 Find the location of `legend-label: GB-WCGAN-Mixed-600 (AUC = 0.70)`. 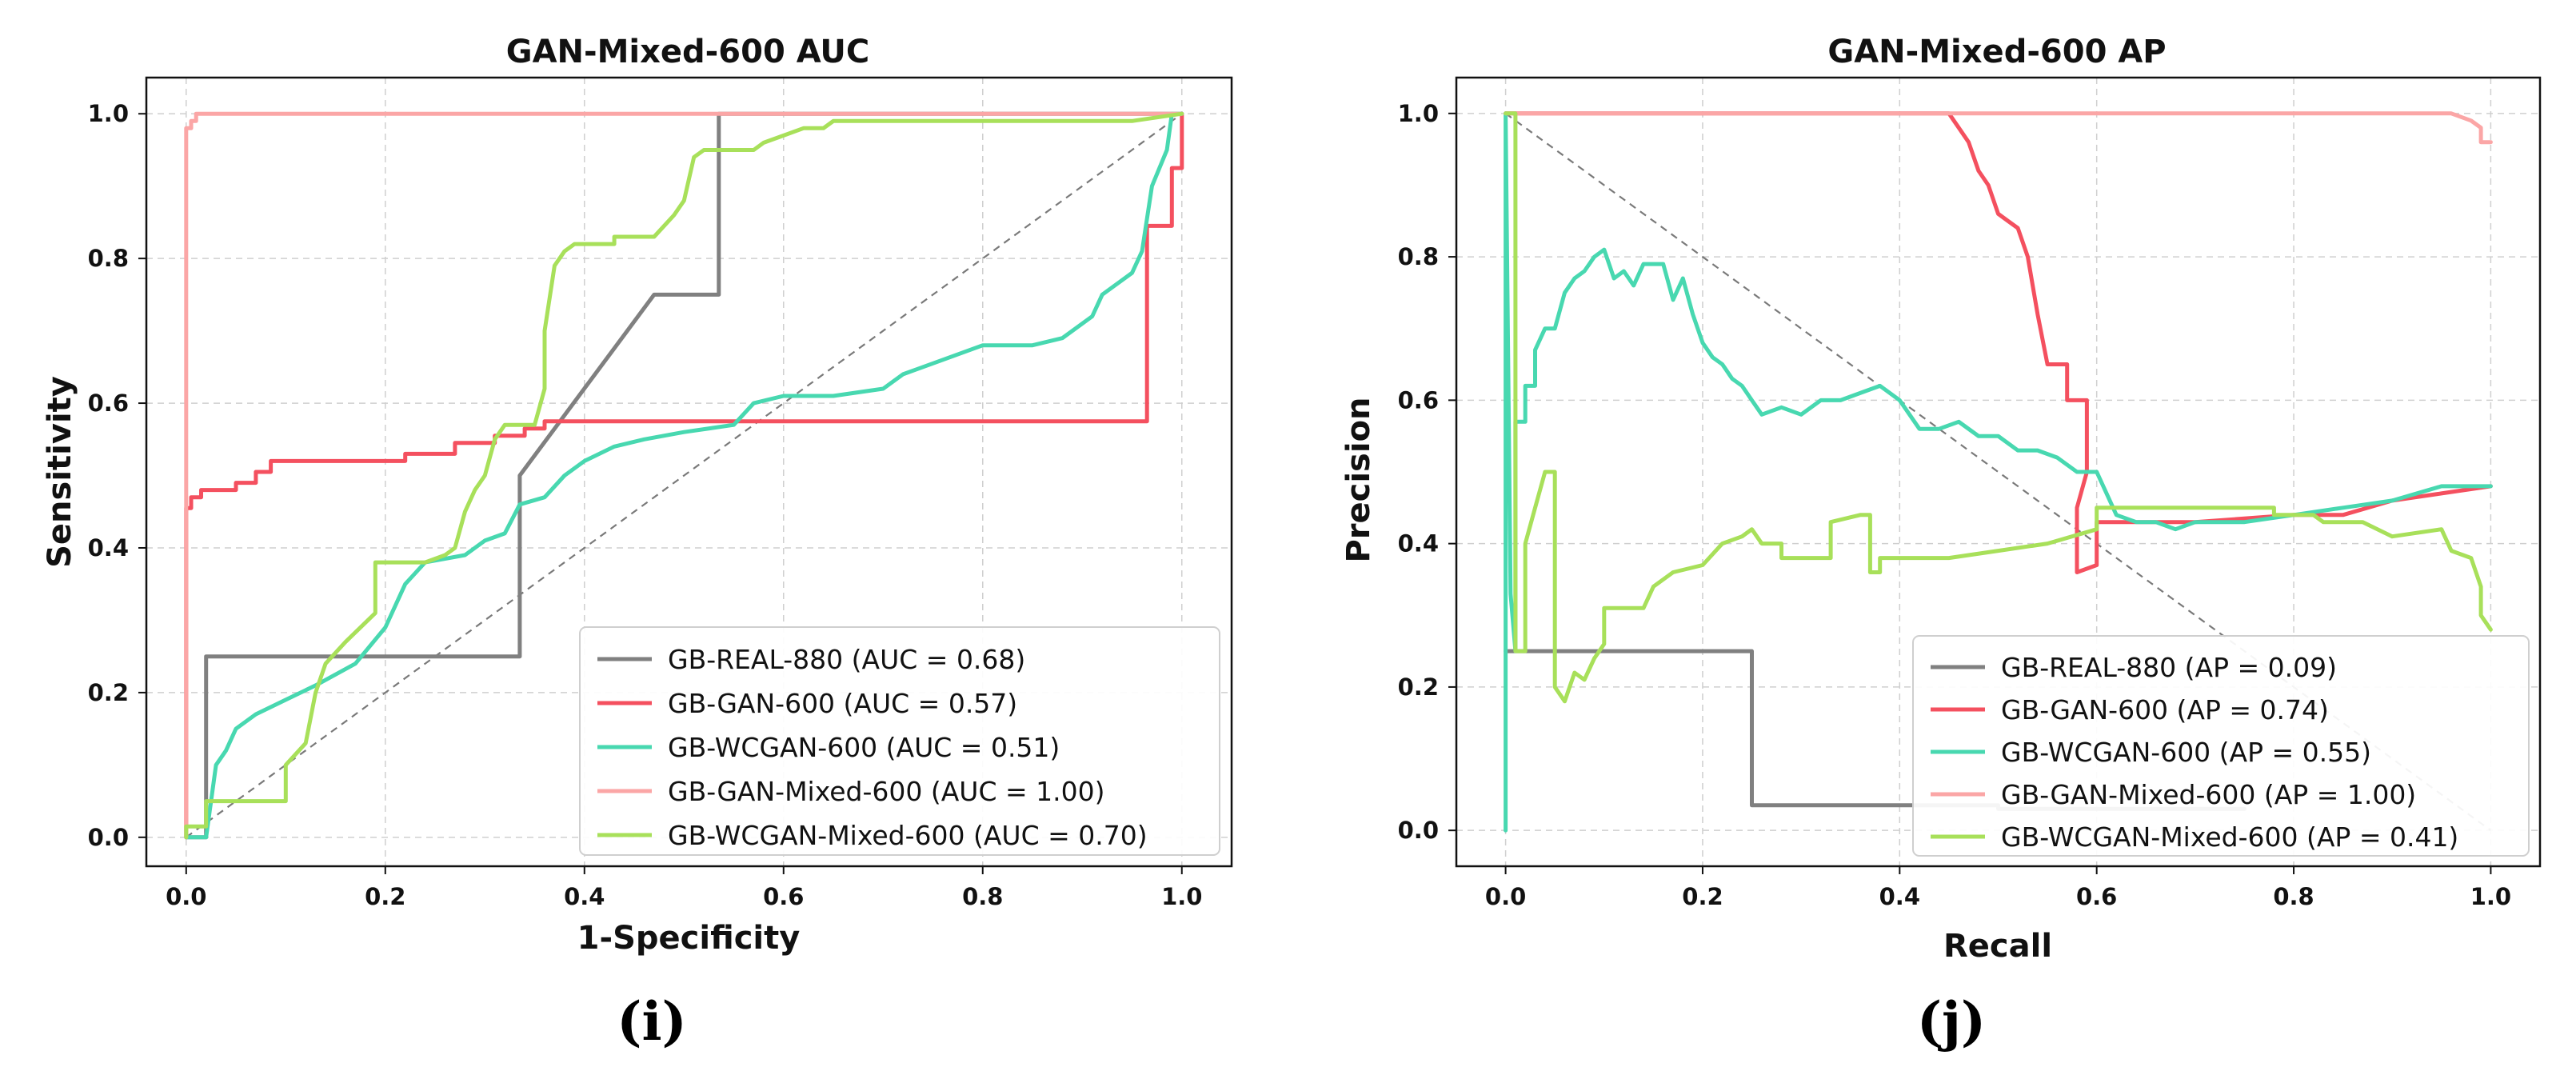

legend-label: GB-WCGAN-Mixed-600 (AUC = 0.70) is located at coordinates (908, 835).